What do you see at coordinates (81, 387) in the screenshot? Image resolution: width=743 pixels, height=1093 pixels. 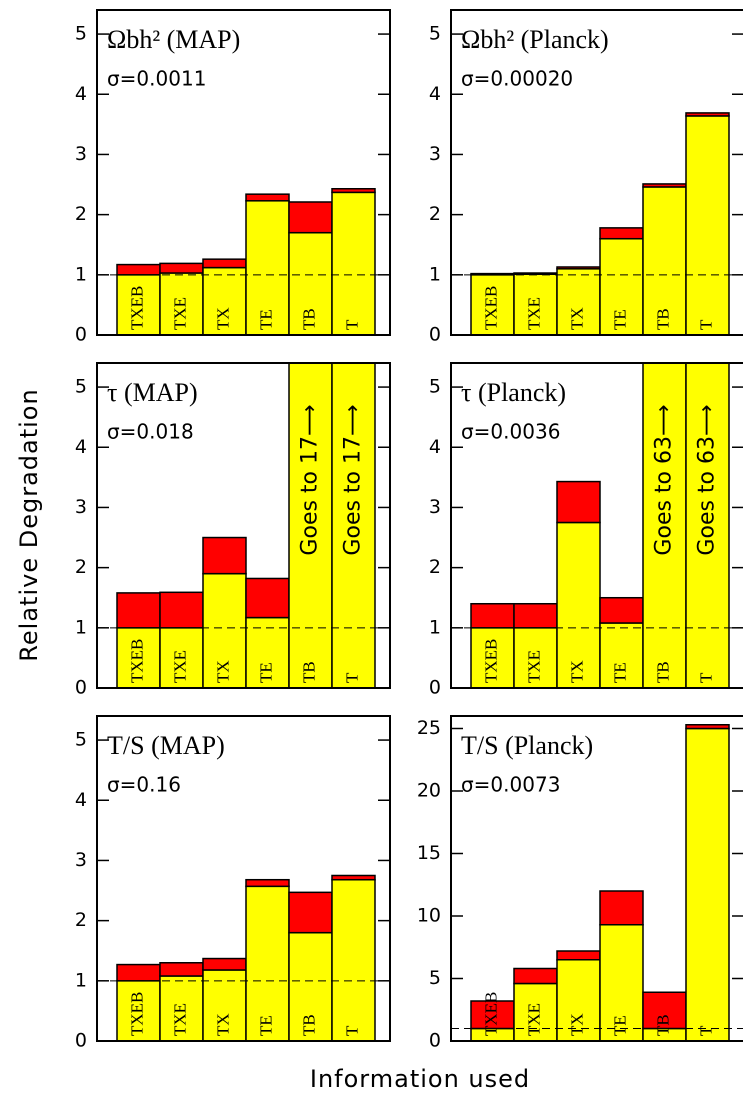 I see `y-tick-label: 5` at bounding box center [81, 387].